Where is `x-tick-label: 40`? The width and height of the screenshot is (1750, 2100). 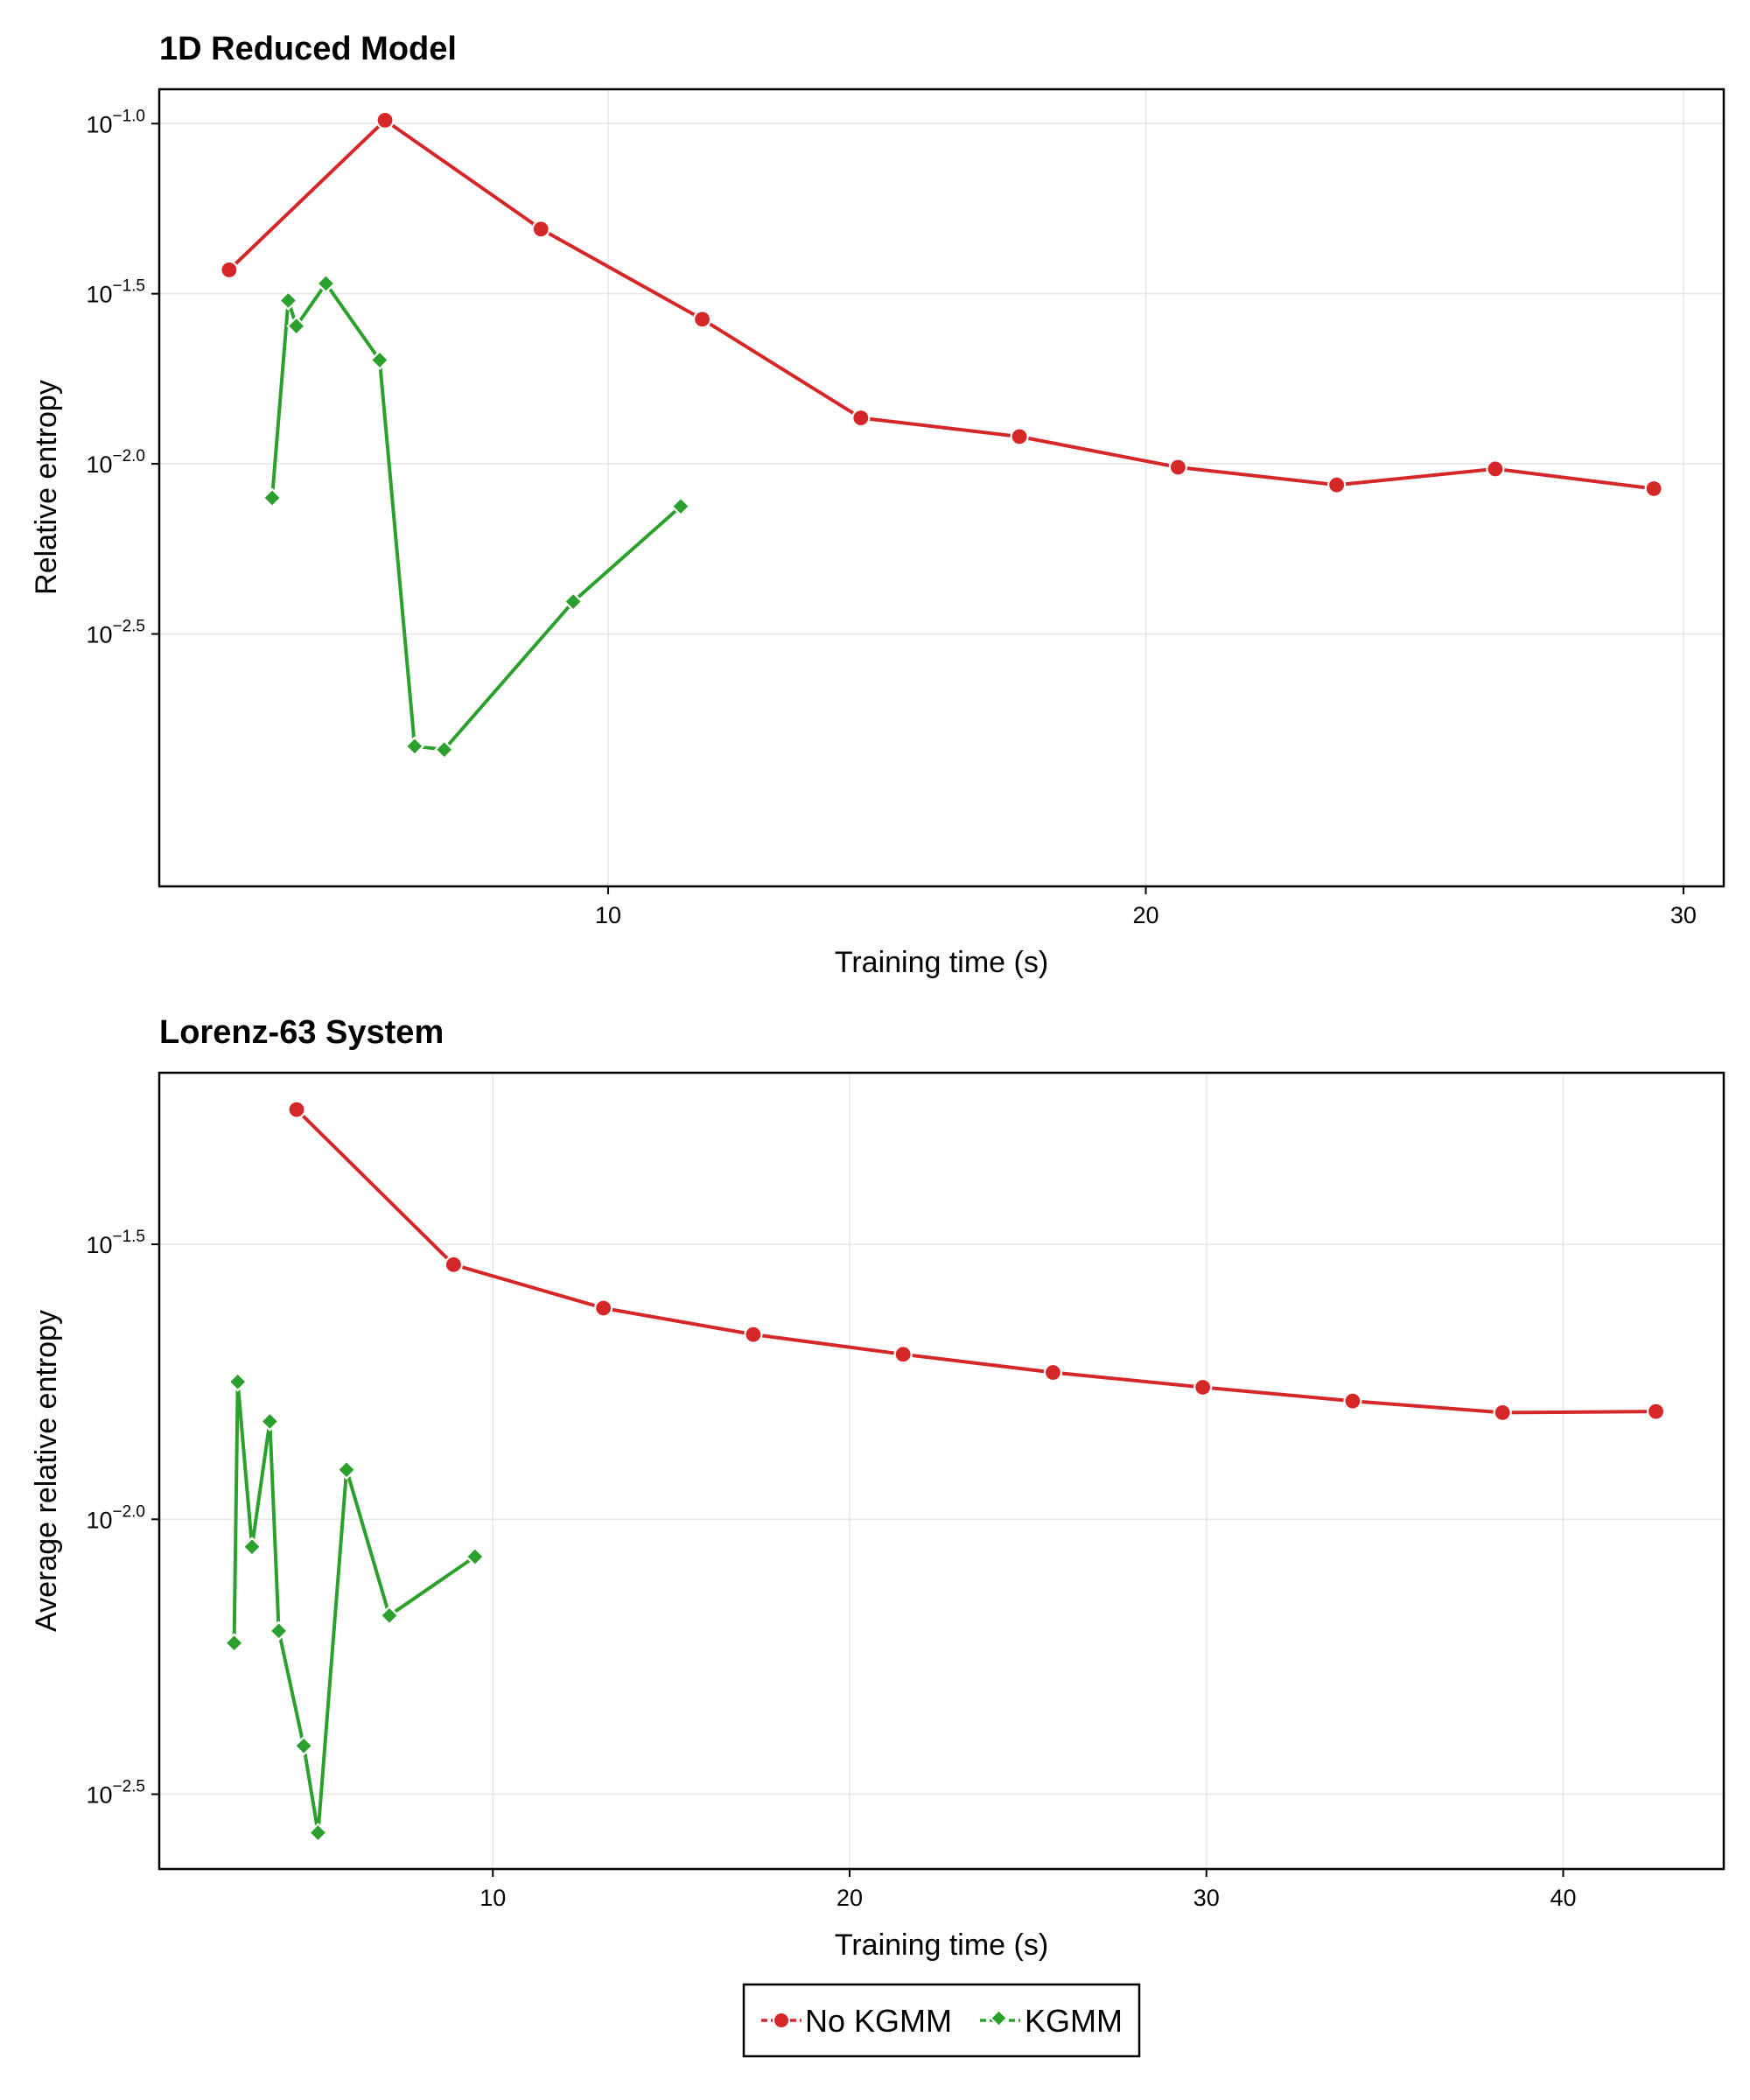 x-tick-label: 40 is located at coordinates (1563, 1898).